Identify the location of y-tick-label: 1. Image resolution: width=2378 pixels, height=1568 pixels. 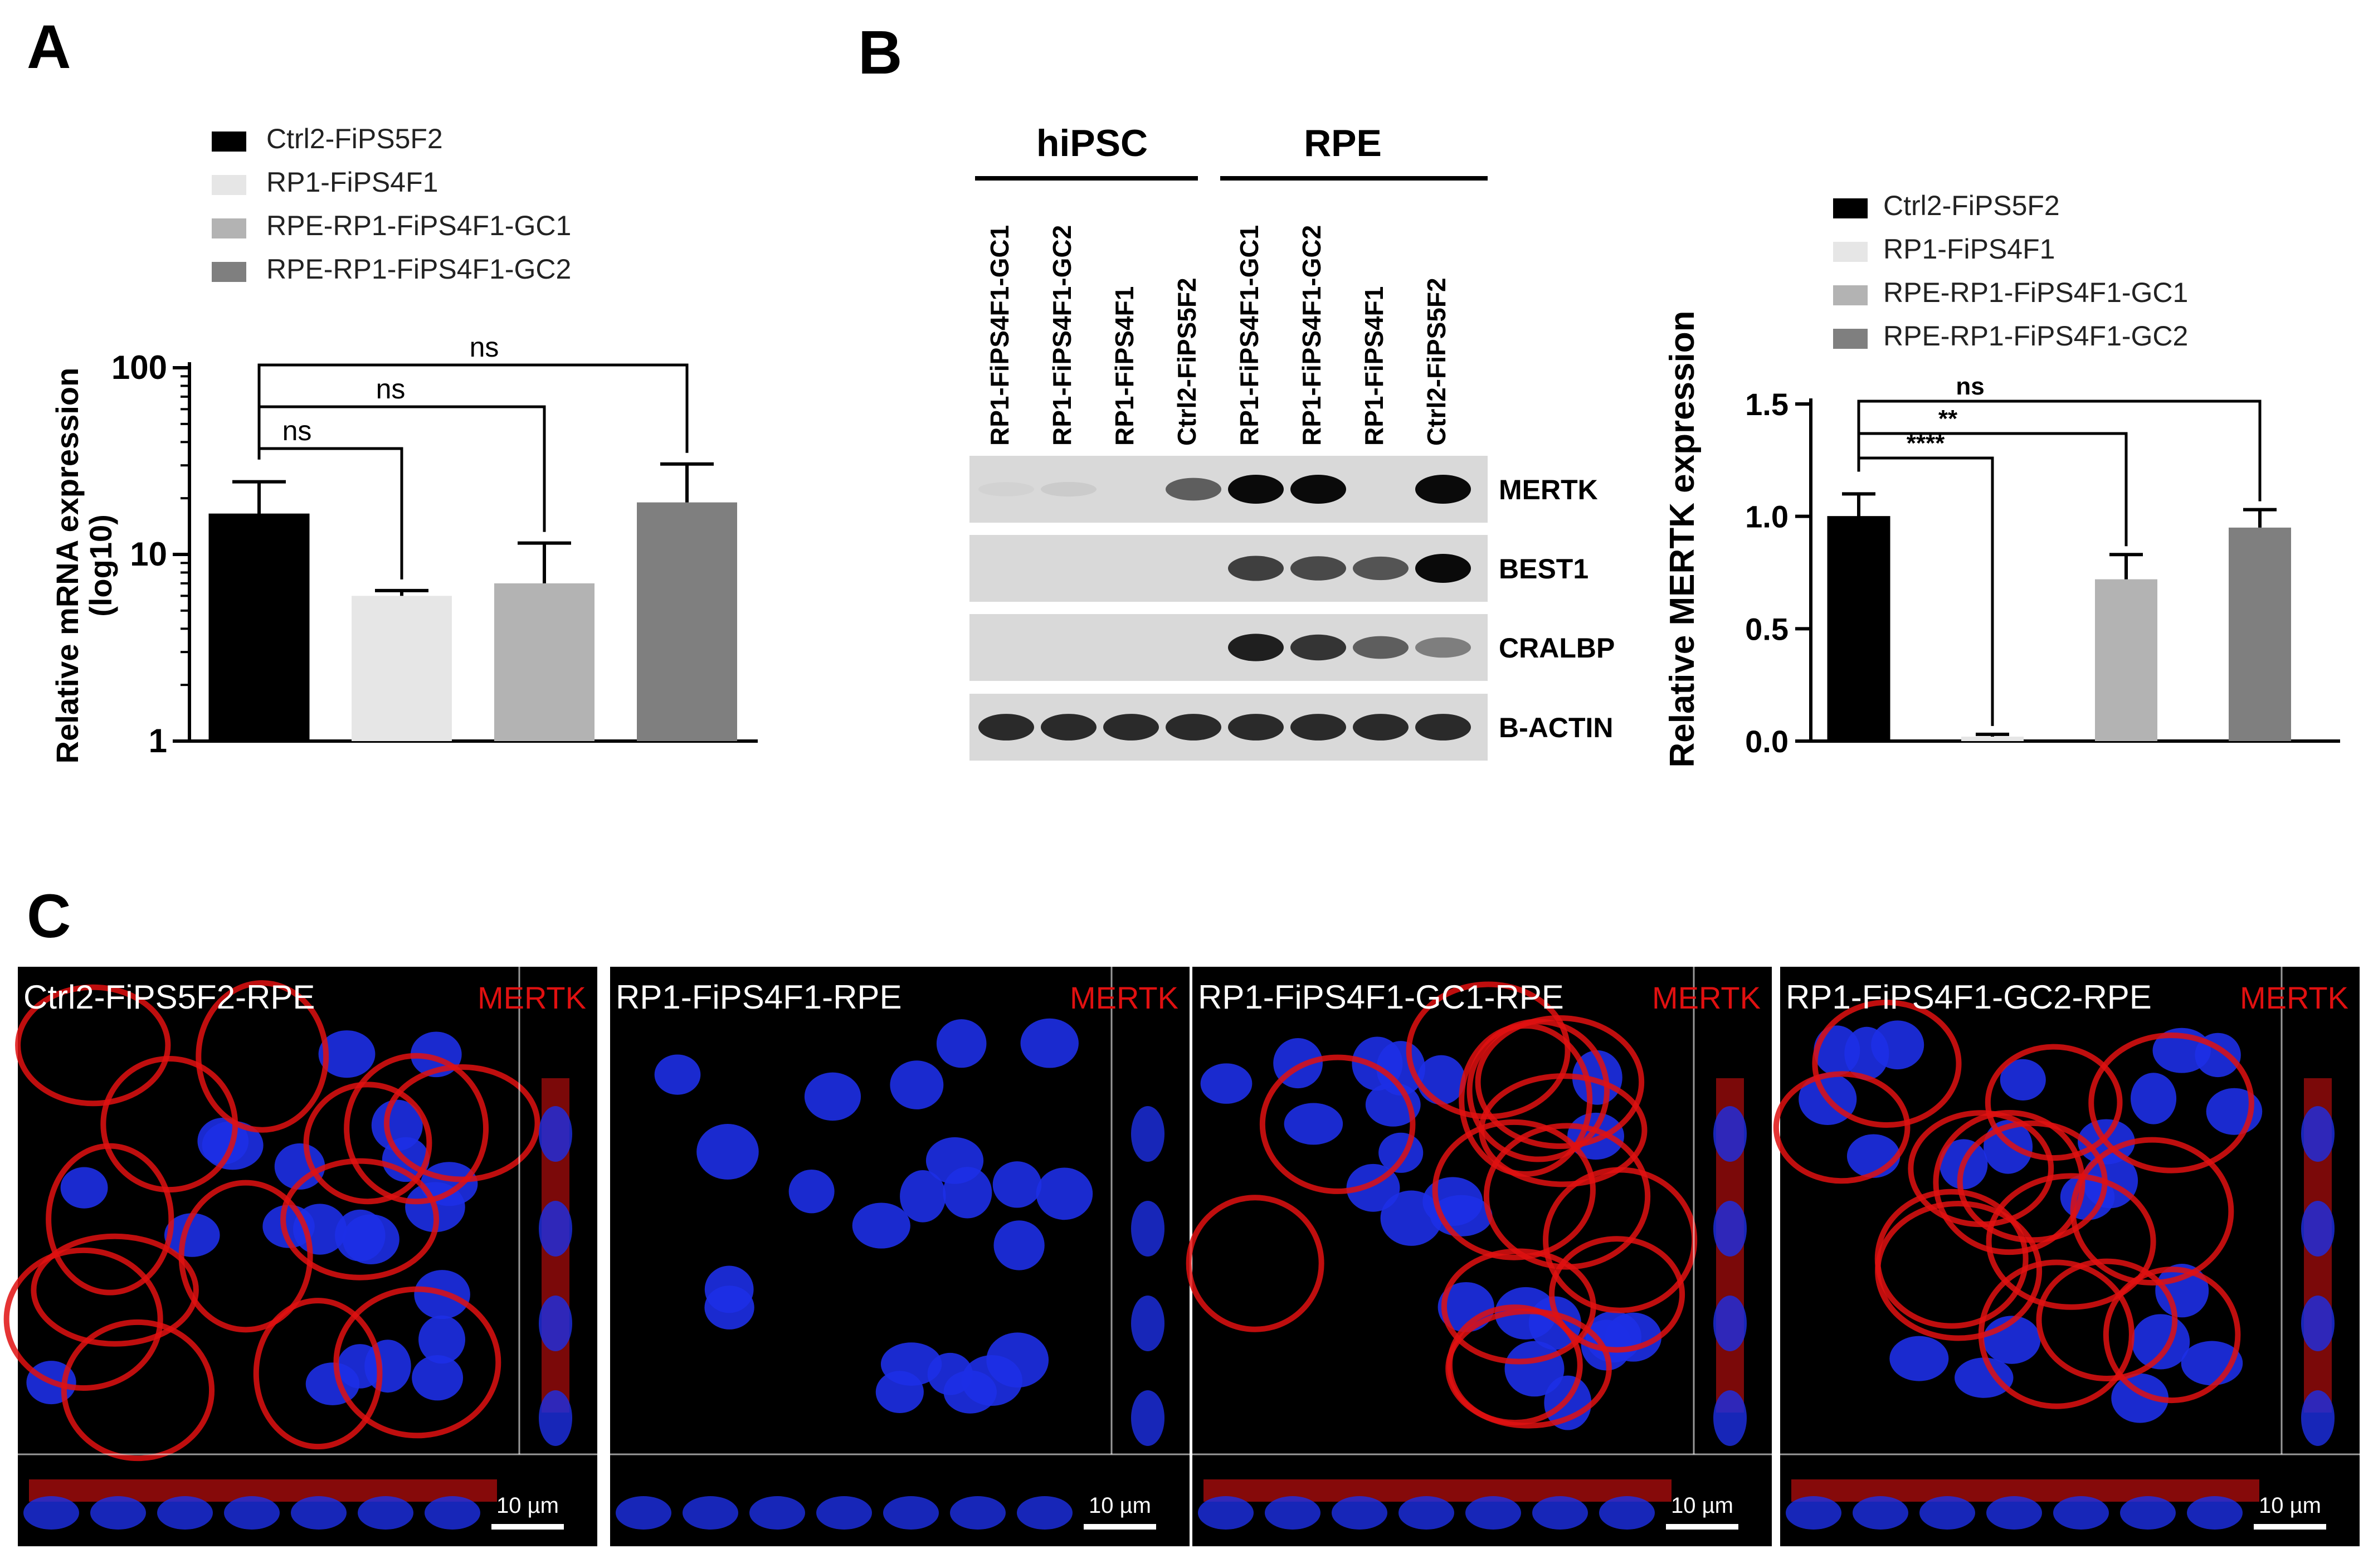
(158, 741).